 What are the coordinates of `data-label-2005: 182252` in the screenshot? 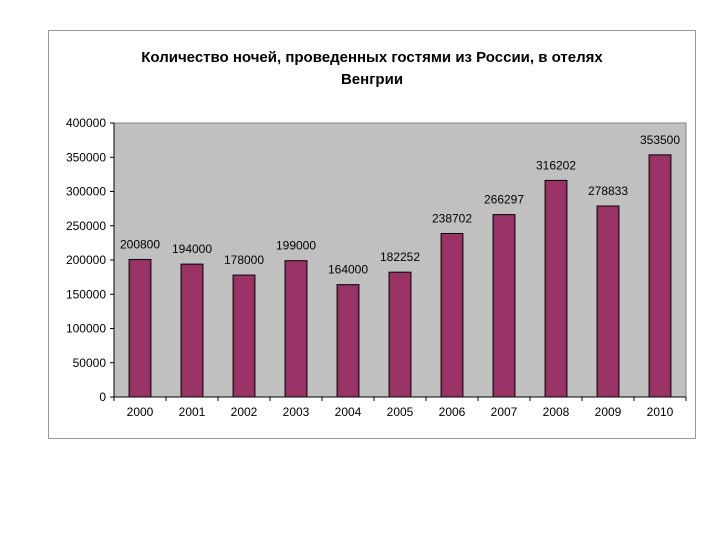 It's located at (400, 257).